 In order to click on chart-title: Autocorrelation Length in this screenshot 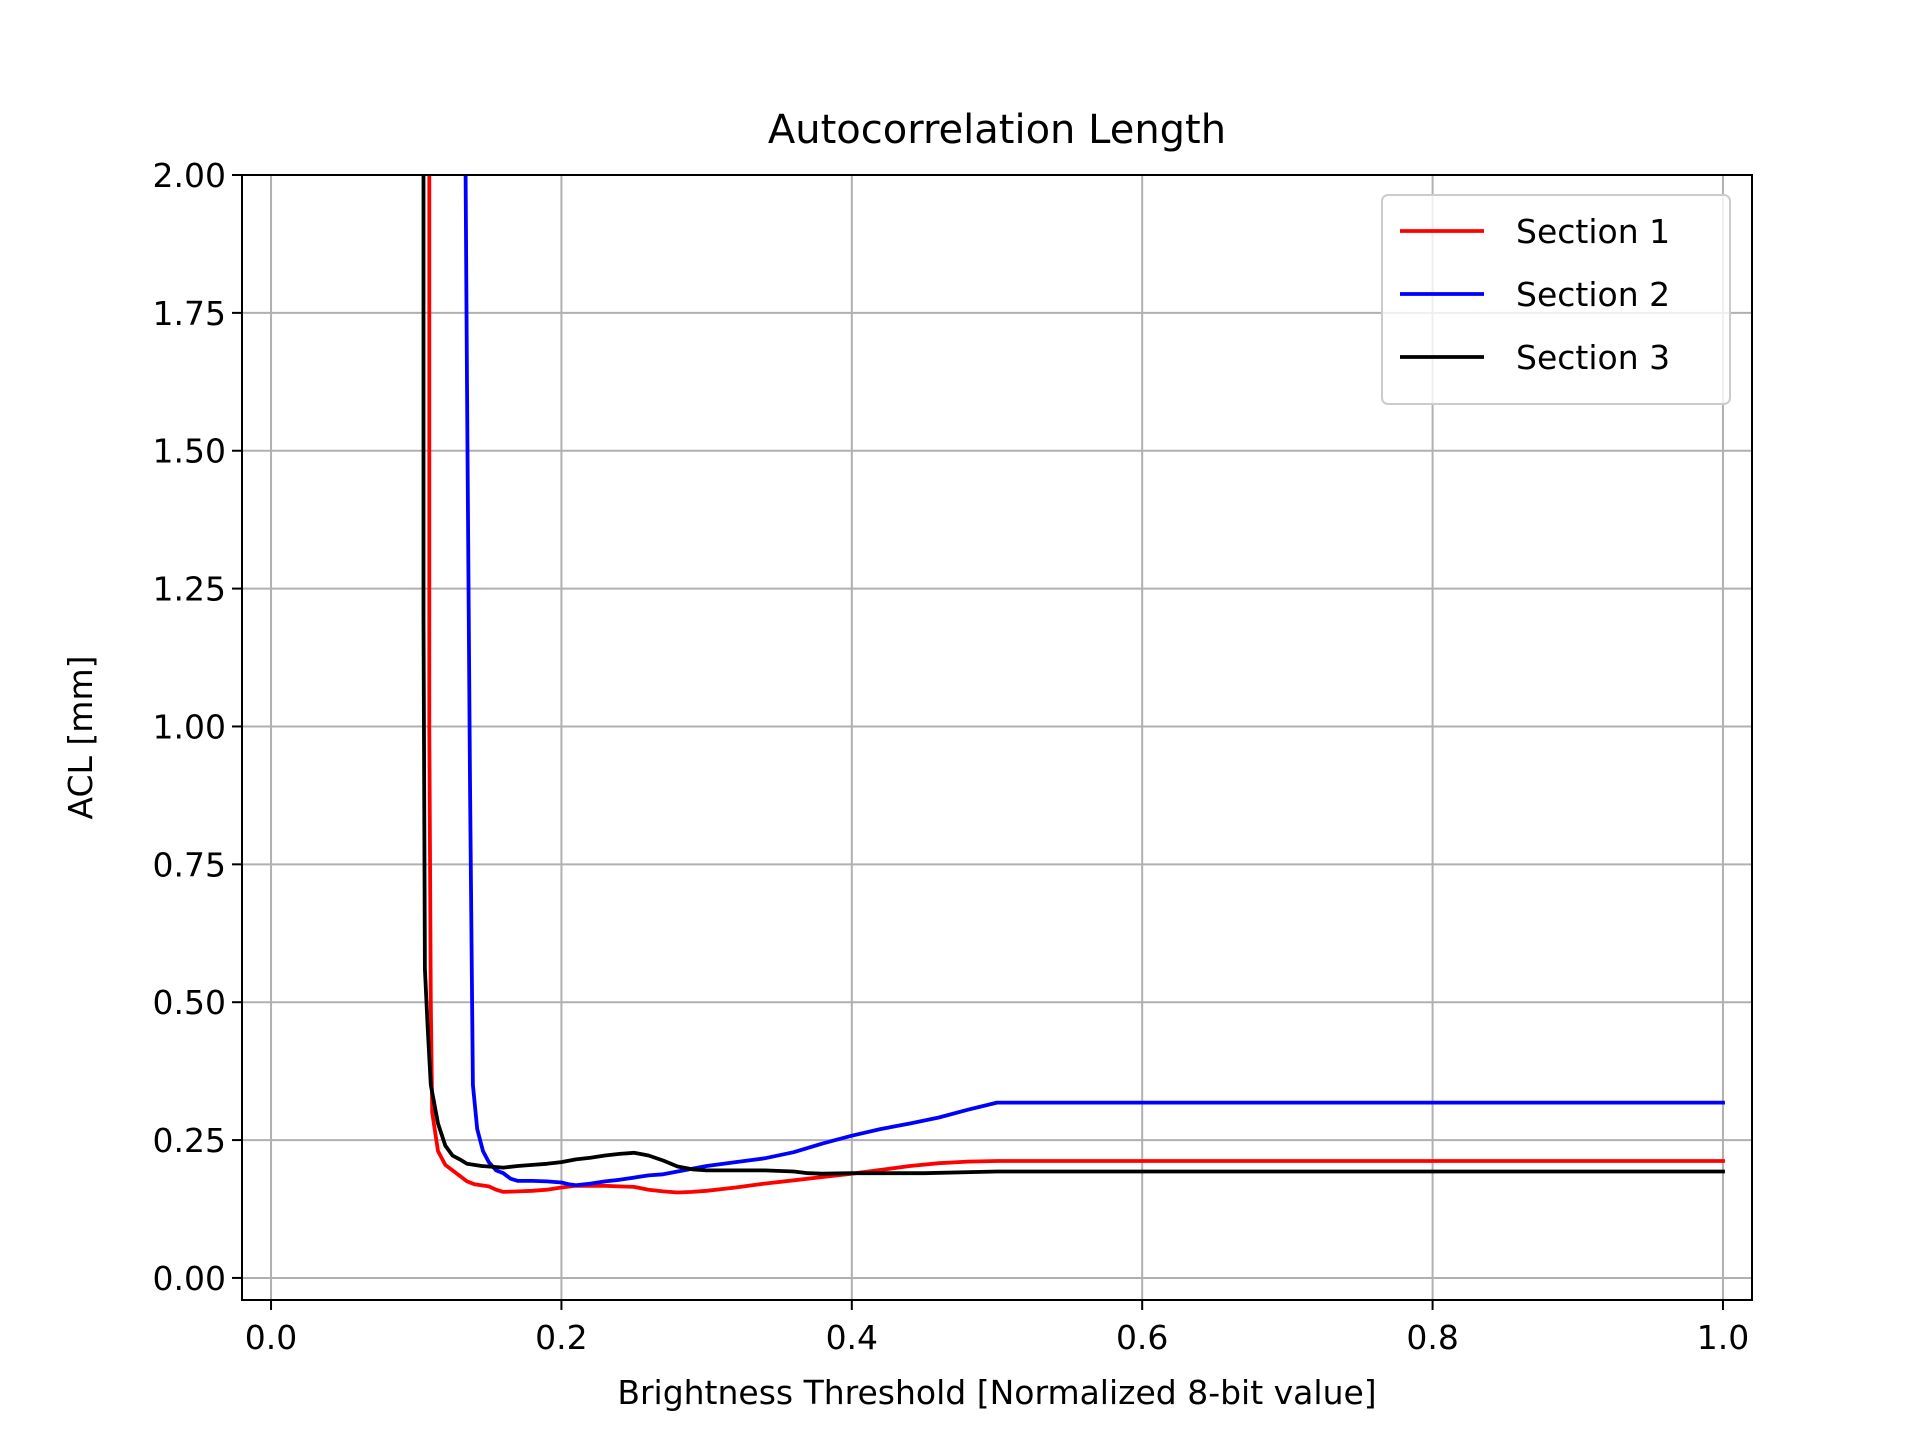, I will do `click(997, 130)`.